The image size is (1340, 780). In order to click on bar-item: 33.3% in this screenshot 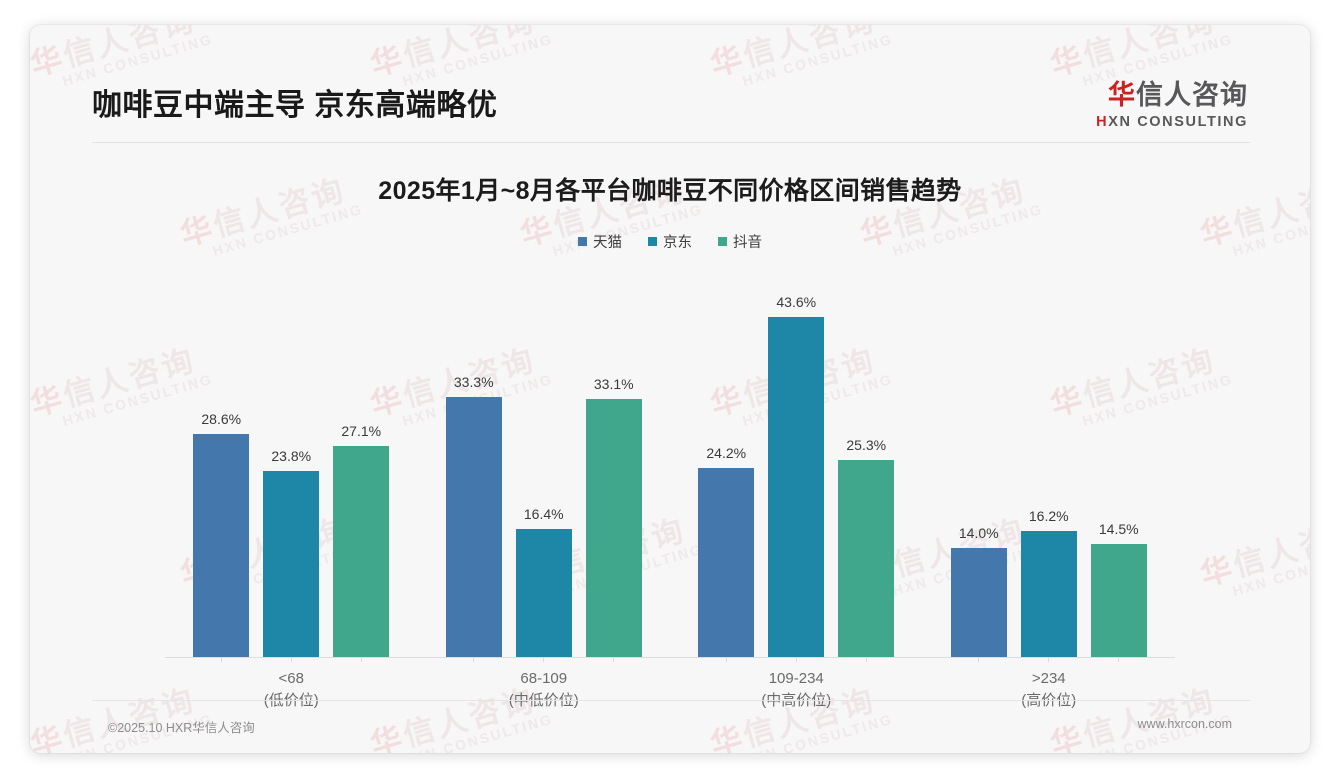, I will do `click(473, 465)`.